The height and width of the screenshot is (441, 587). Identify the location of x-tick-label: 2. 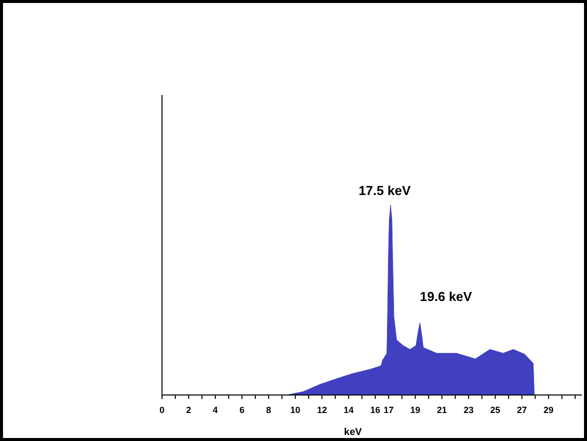
(189, 410).